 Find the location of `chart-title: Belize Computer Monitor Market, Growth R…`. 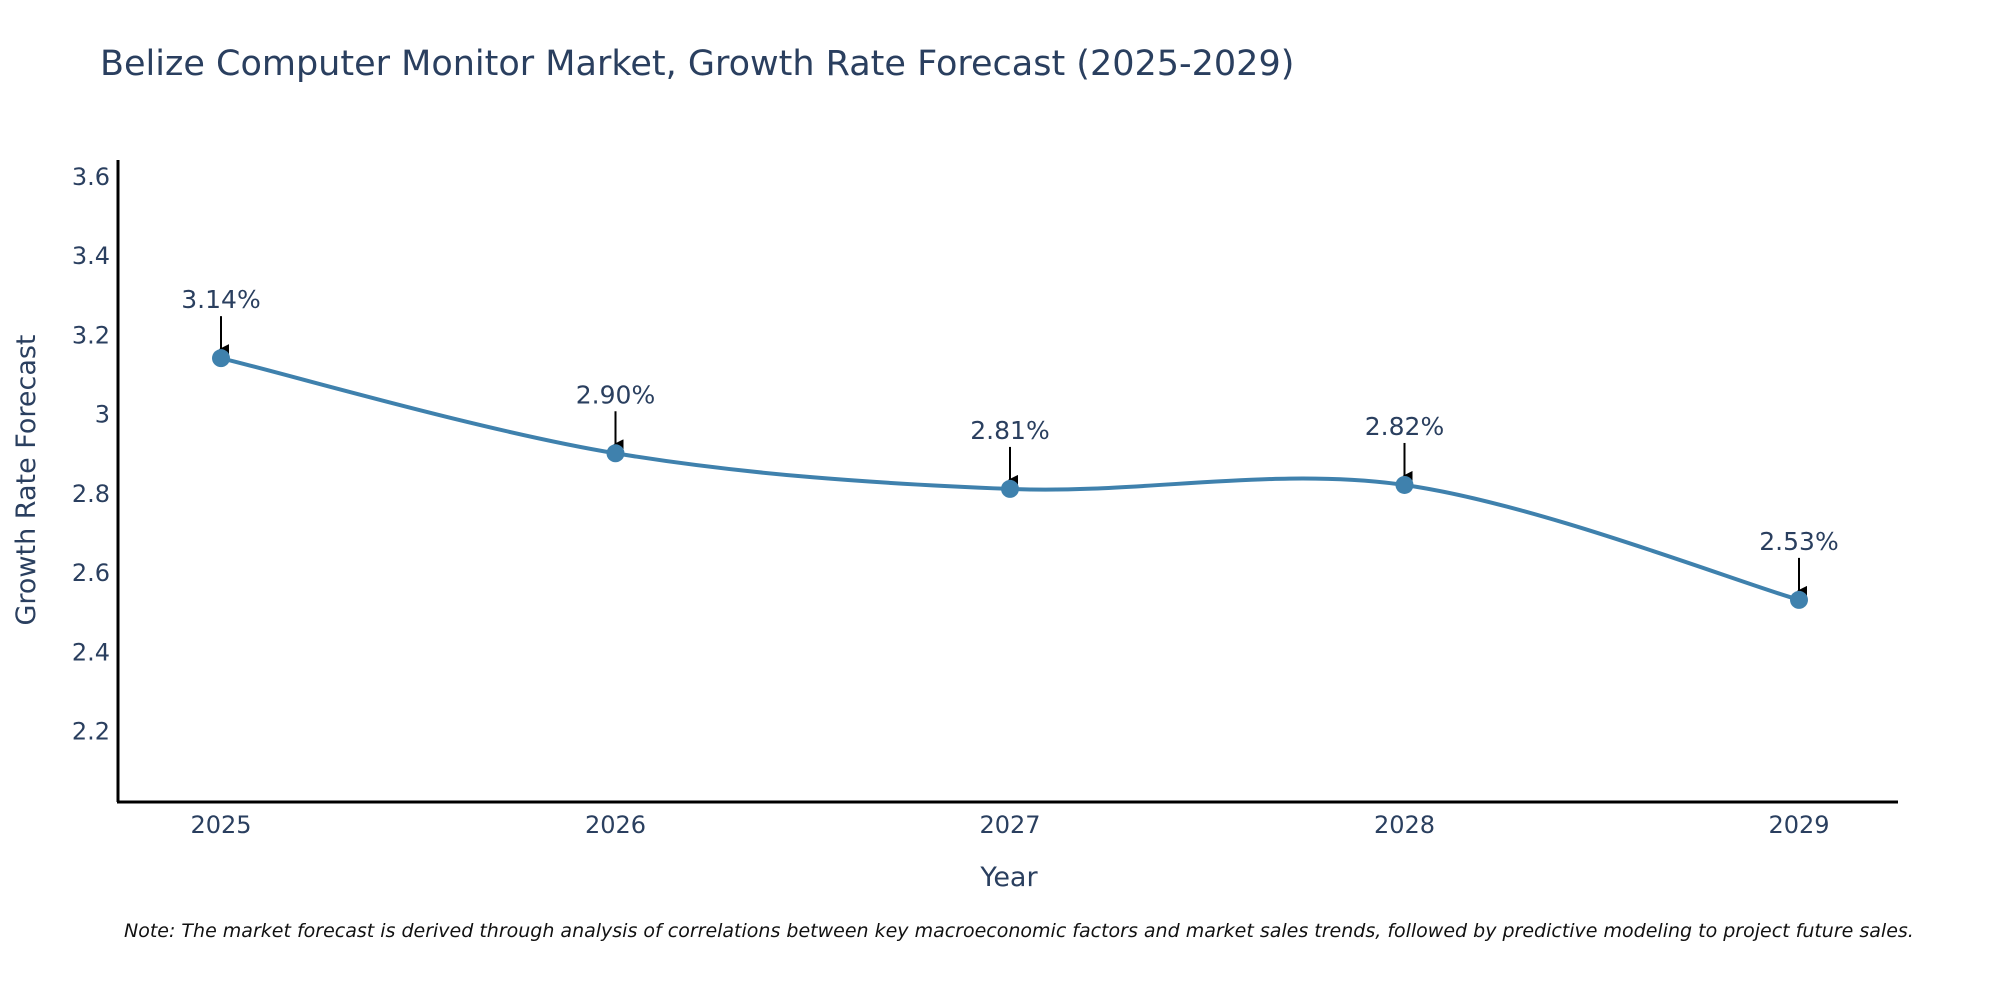

chart-title: Belize Computer Monitor Market, Growth R… is located at coordinates (697, 64).